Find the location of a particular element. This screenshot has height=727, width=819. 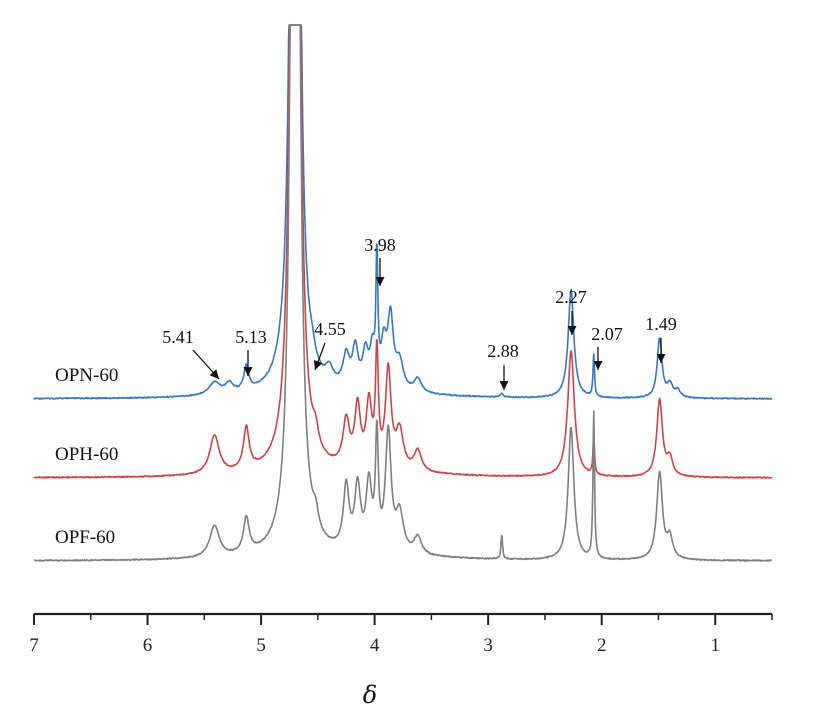

x-tick-label-5: 5 is located at coordinates (261, 645).